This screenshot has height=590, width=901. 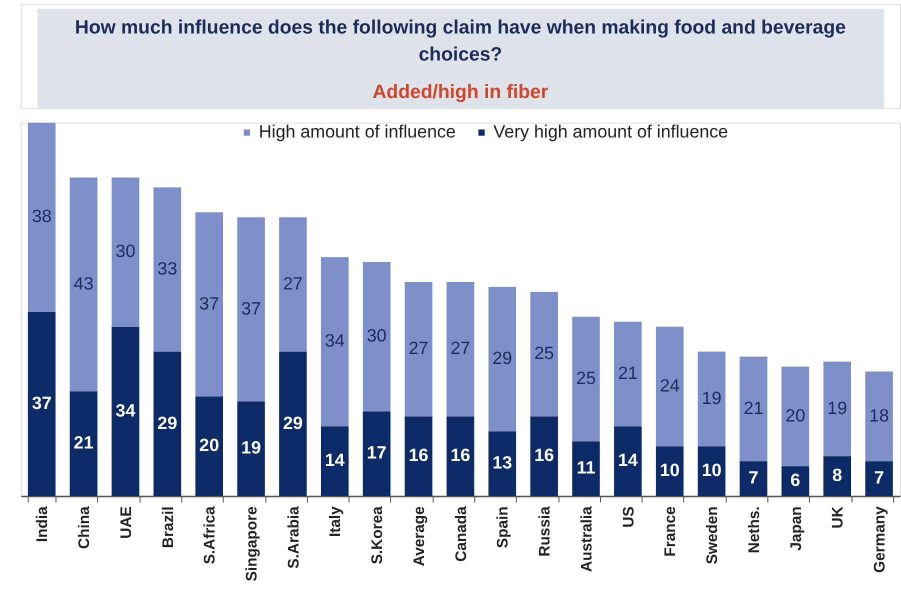 I want to click on data-label: 18, so click(x=879, y=415).